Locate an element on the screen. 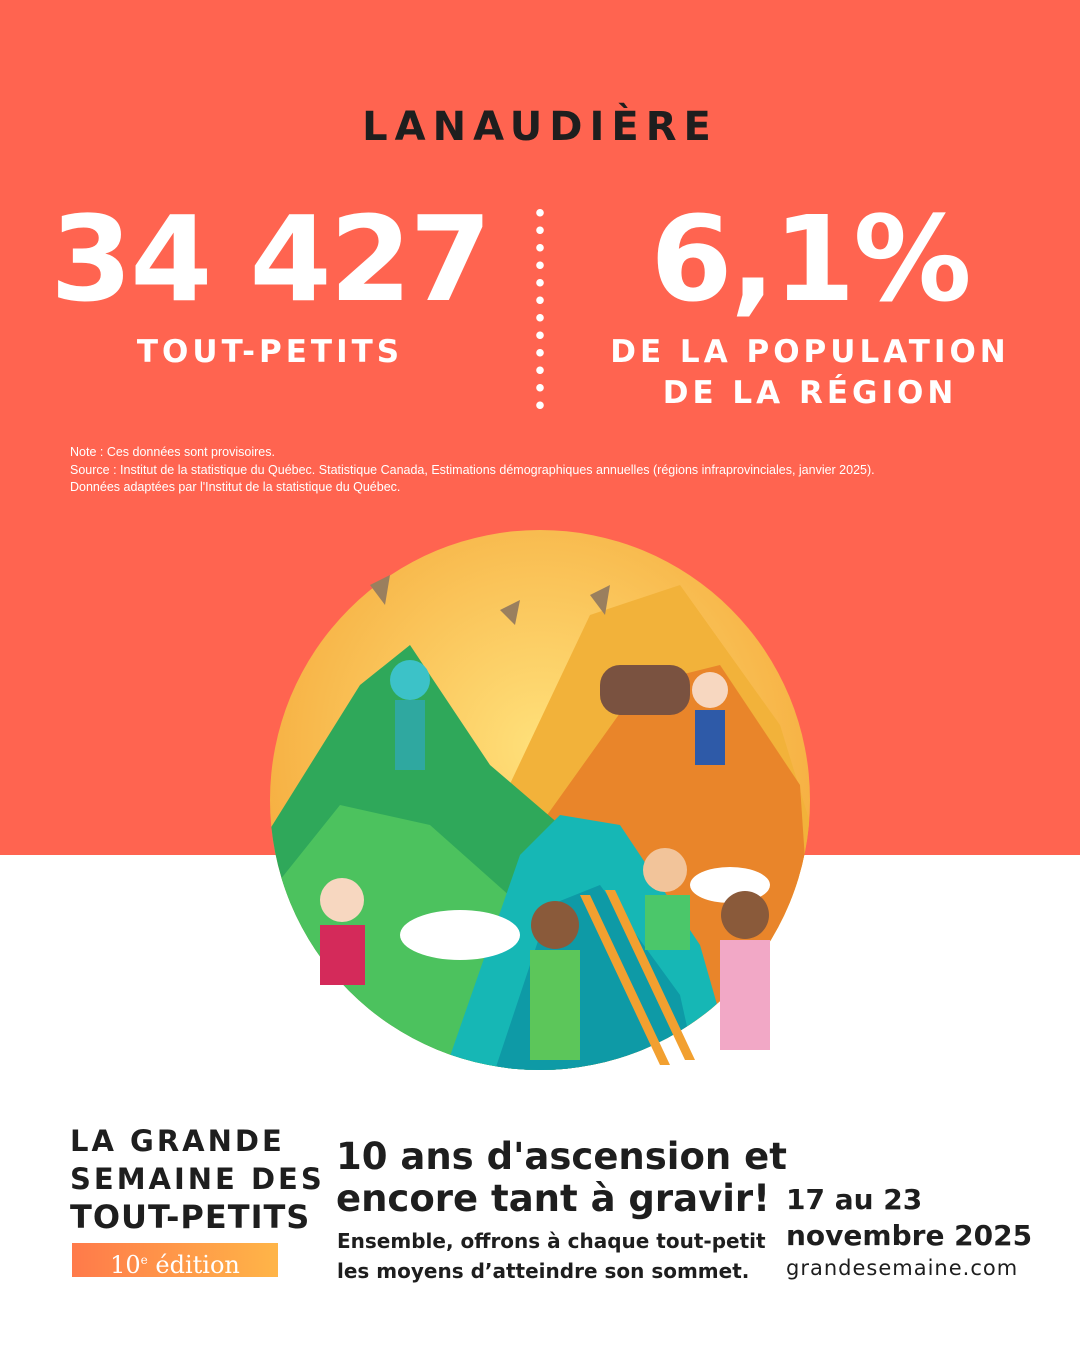  label-line: DE LA RÉGION is located at coordinates (810, 393).